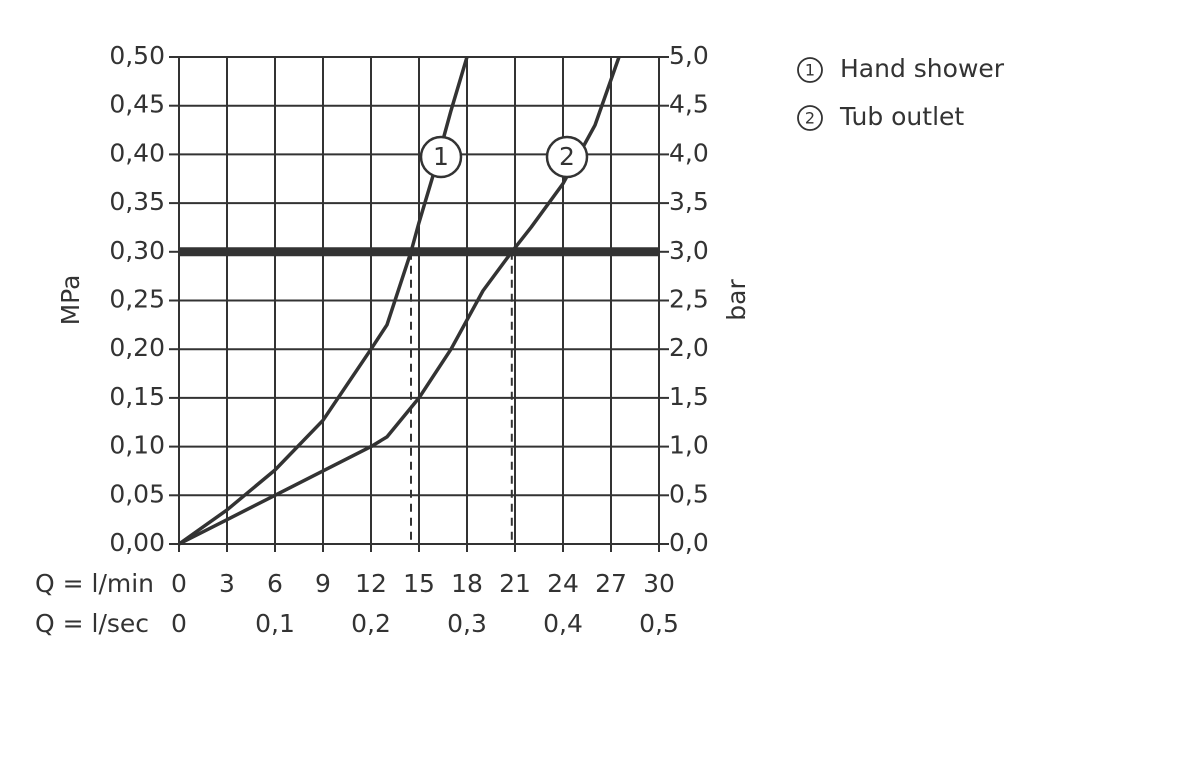 This screenshot has width=1200, height=765. What do you see at coordinates (563, 623) in the screenshot?
I see `x2-tick-label: 0,4` at bounding box center [563, 623].